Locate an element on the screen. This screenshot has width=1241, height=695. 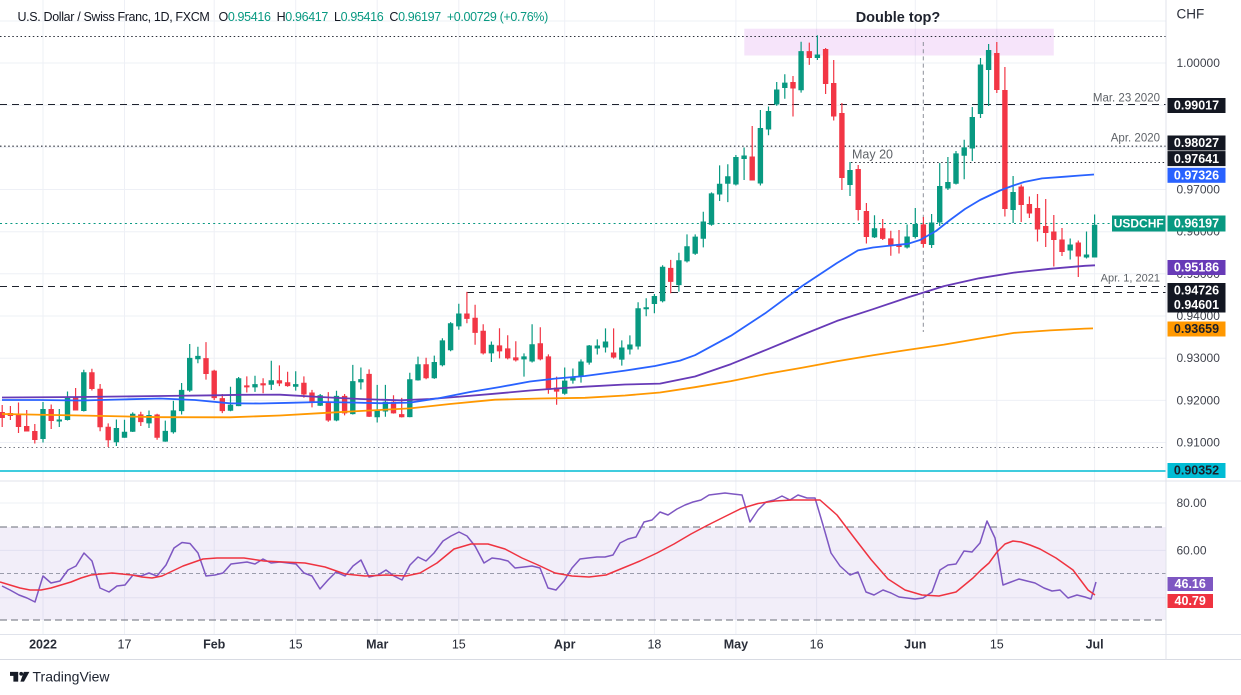
svg-text: 0.96197 is located at coordinates (1196, 224).